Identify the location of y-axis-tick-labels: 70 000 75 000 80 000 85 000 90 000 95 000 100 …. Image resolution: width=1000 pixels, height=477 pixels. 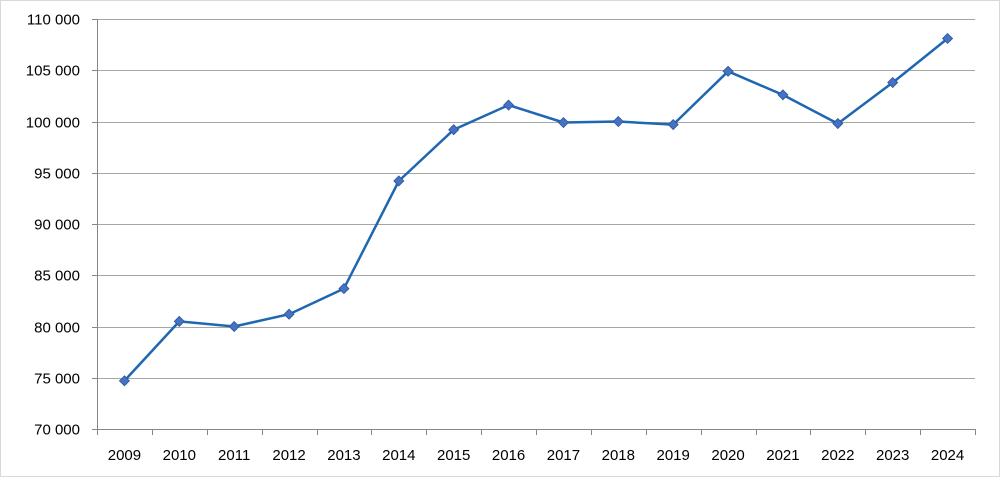
(53, 225).